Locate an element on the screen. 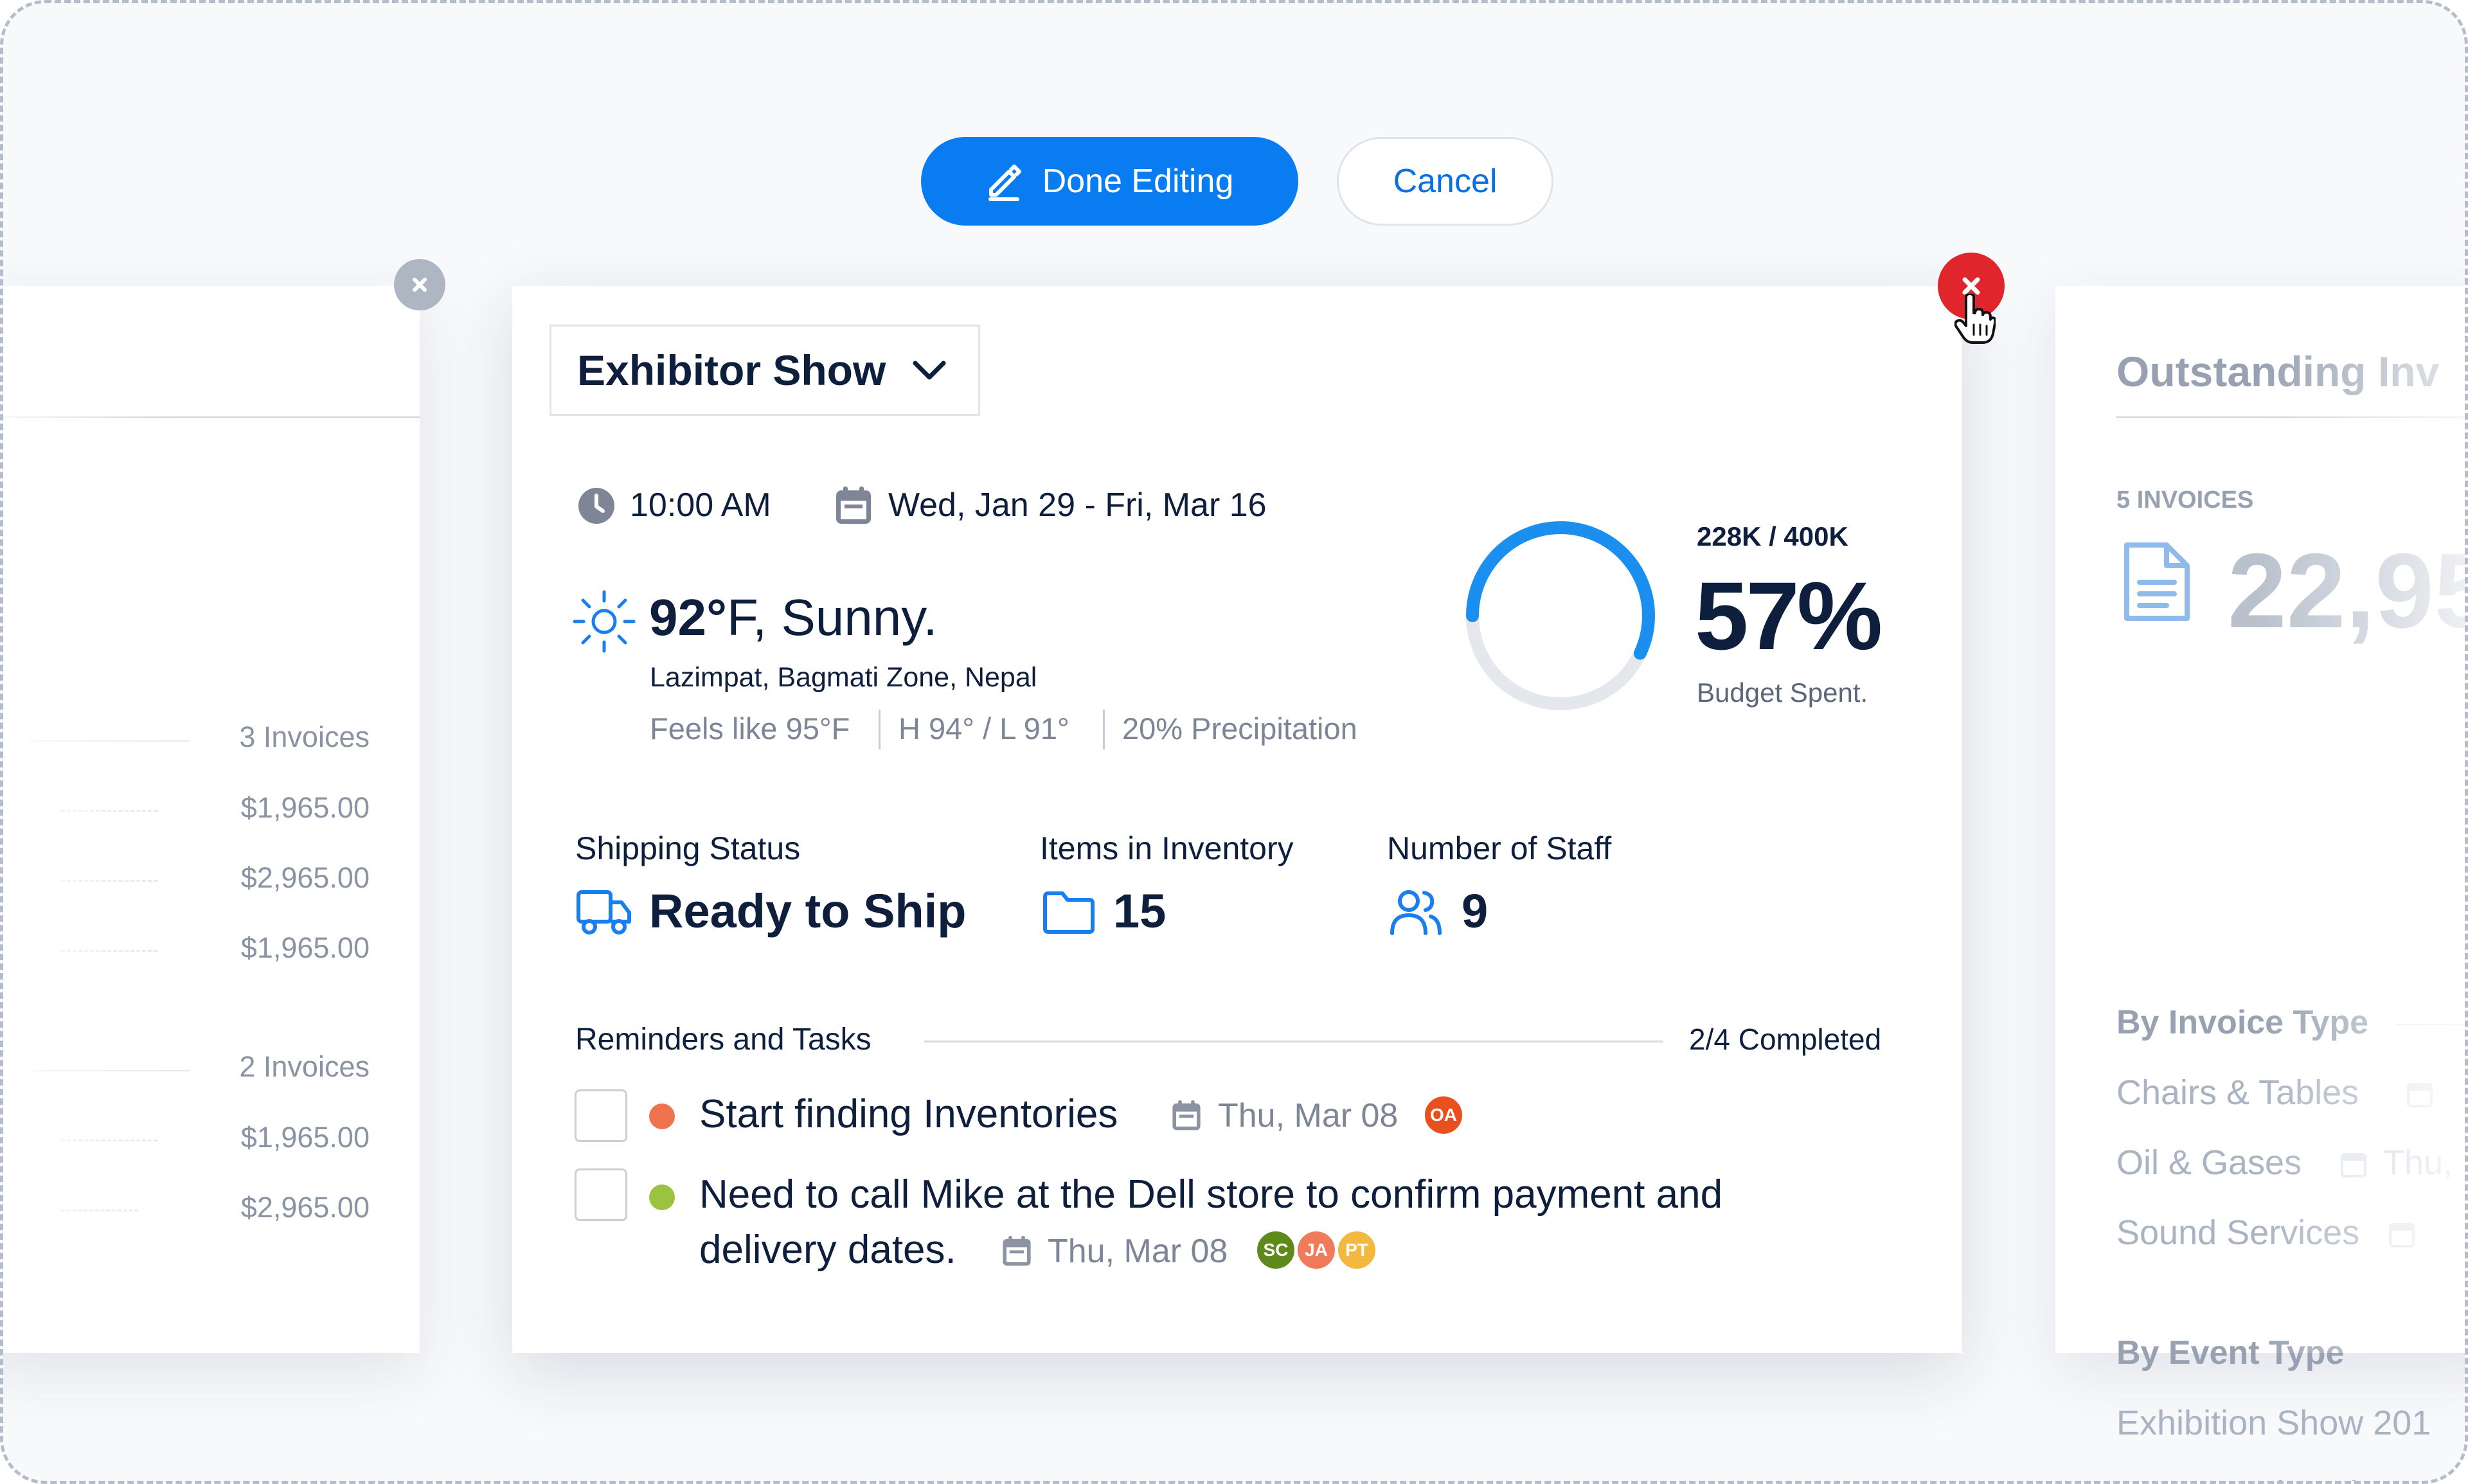 This screenshot has height=1484, width=2468. inventory-label: Items in Inventory is located at coordinates (1167, 848).